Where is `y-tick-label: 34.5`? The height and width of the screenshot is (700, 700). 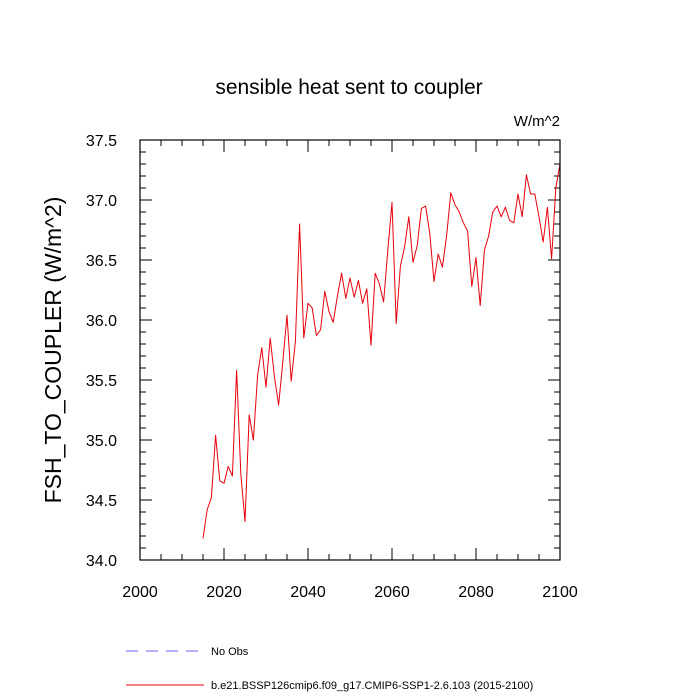 y-tick-label: 34.5 is located at coordinates (101, 501).